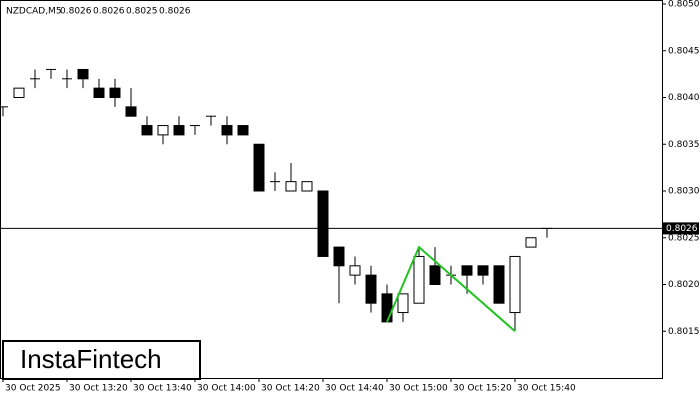  I want to click on x-tick-label: 30 Oct 15:00, so click(418, 389).